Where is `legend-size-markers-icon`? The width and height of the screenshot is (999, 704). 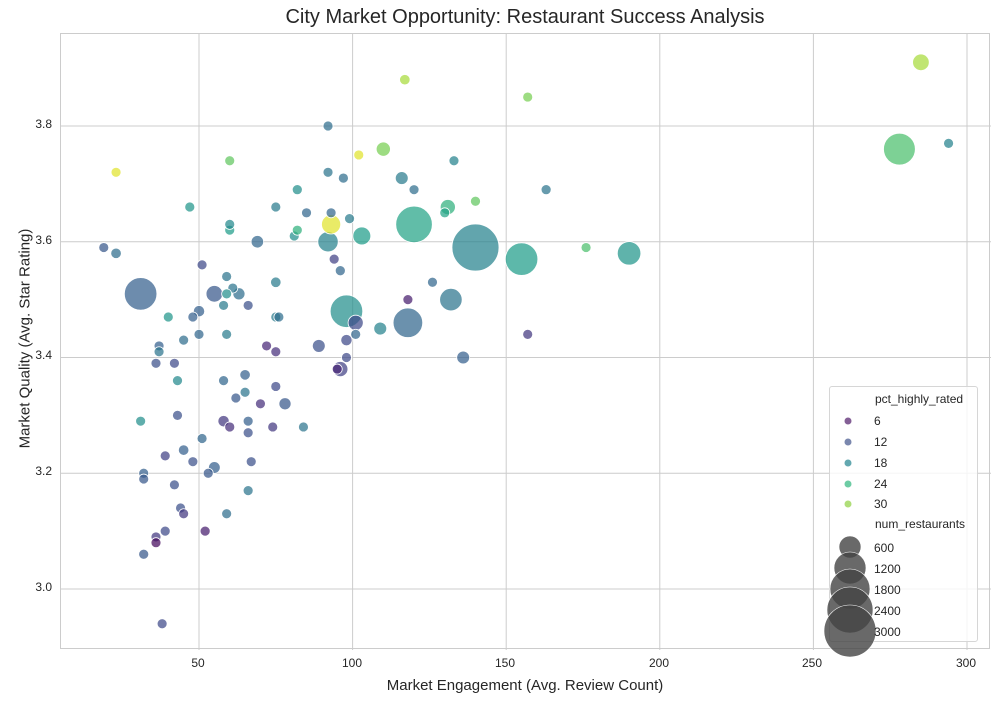 legend-size-markers-icon is located at coordinates (850, 596).